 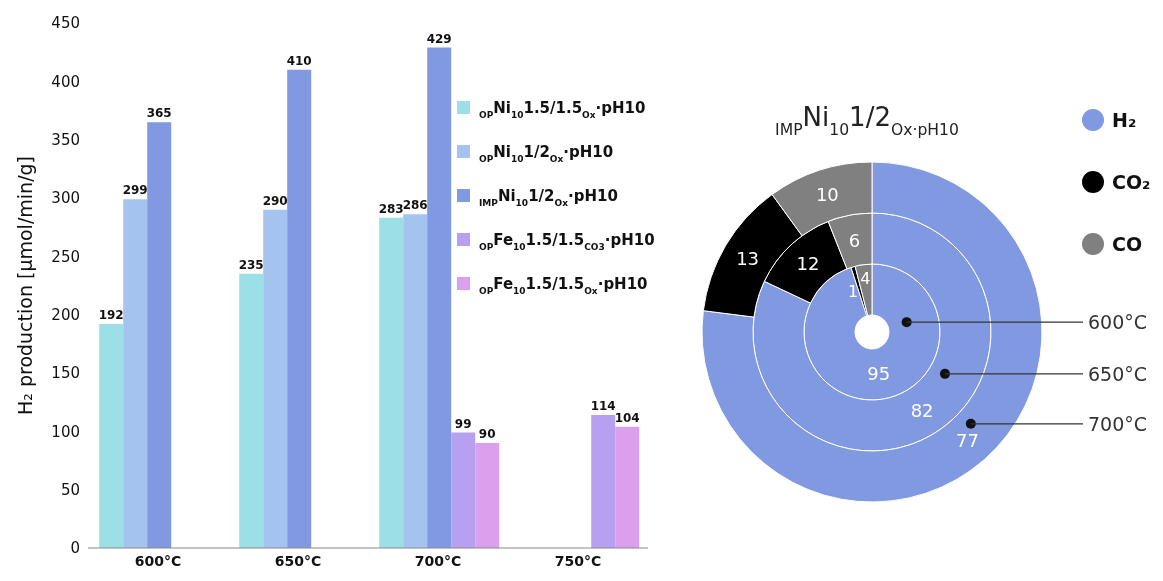 I want to click on data-label: 114, so click(x=603, y=406).